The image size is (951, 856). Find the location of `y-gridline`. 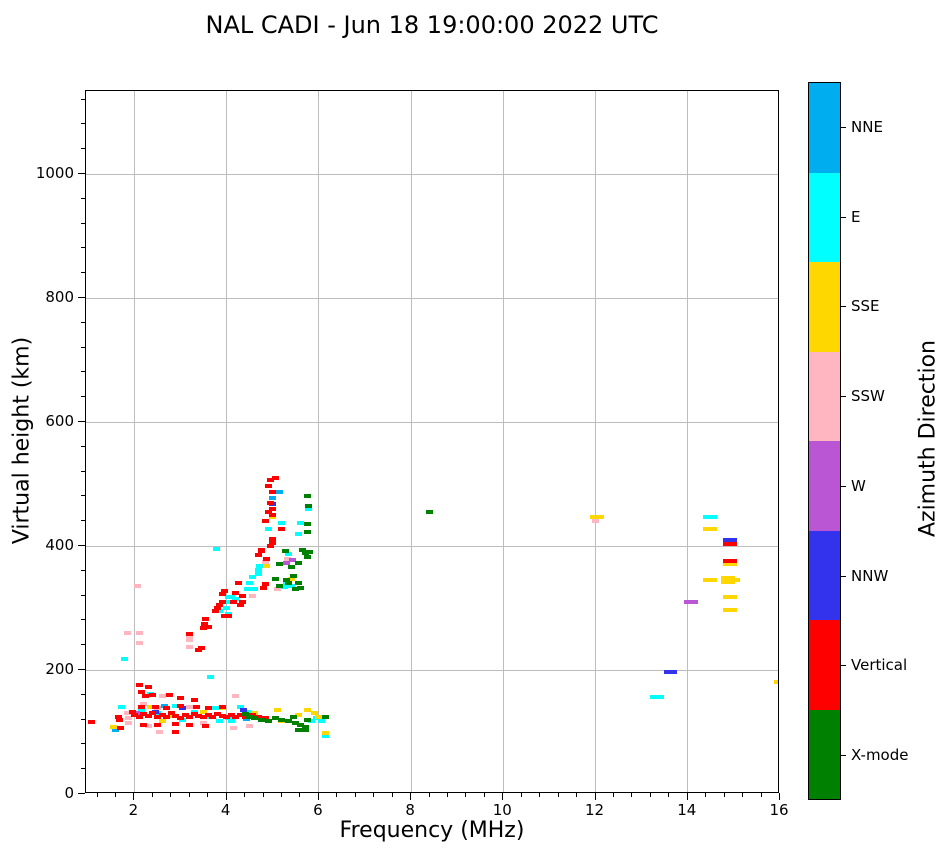

y-gridline is located at coordinates (432, 422).